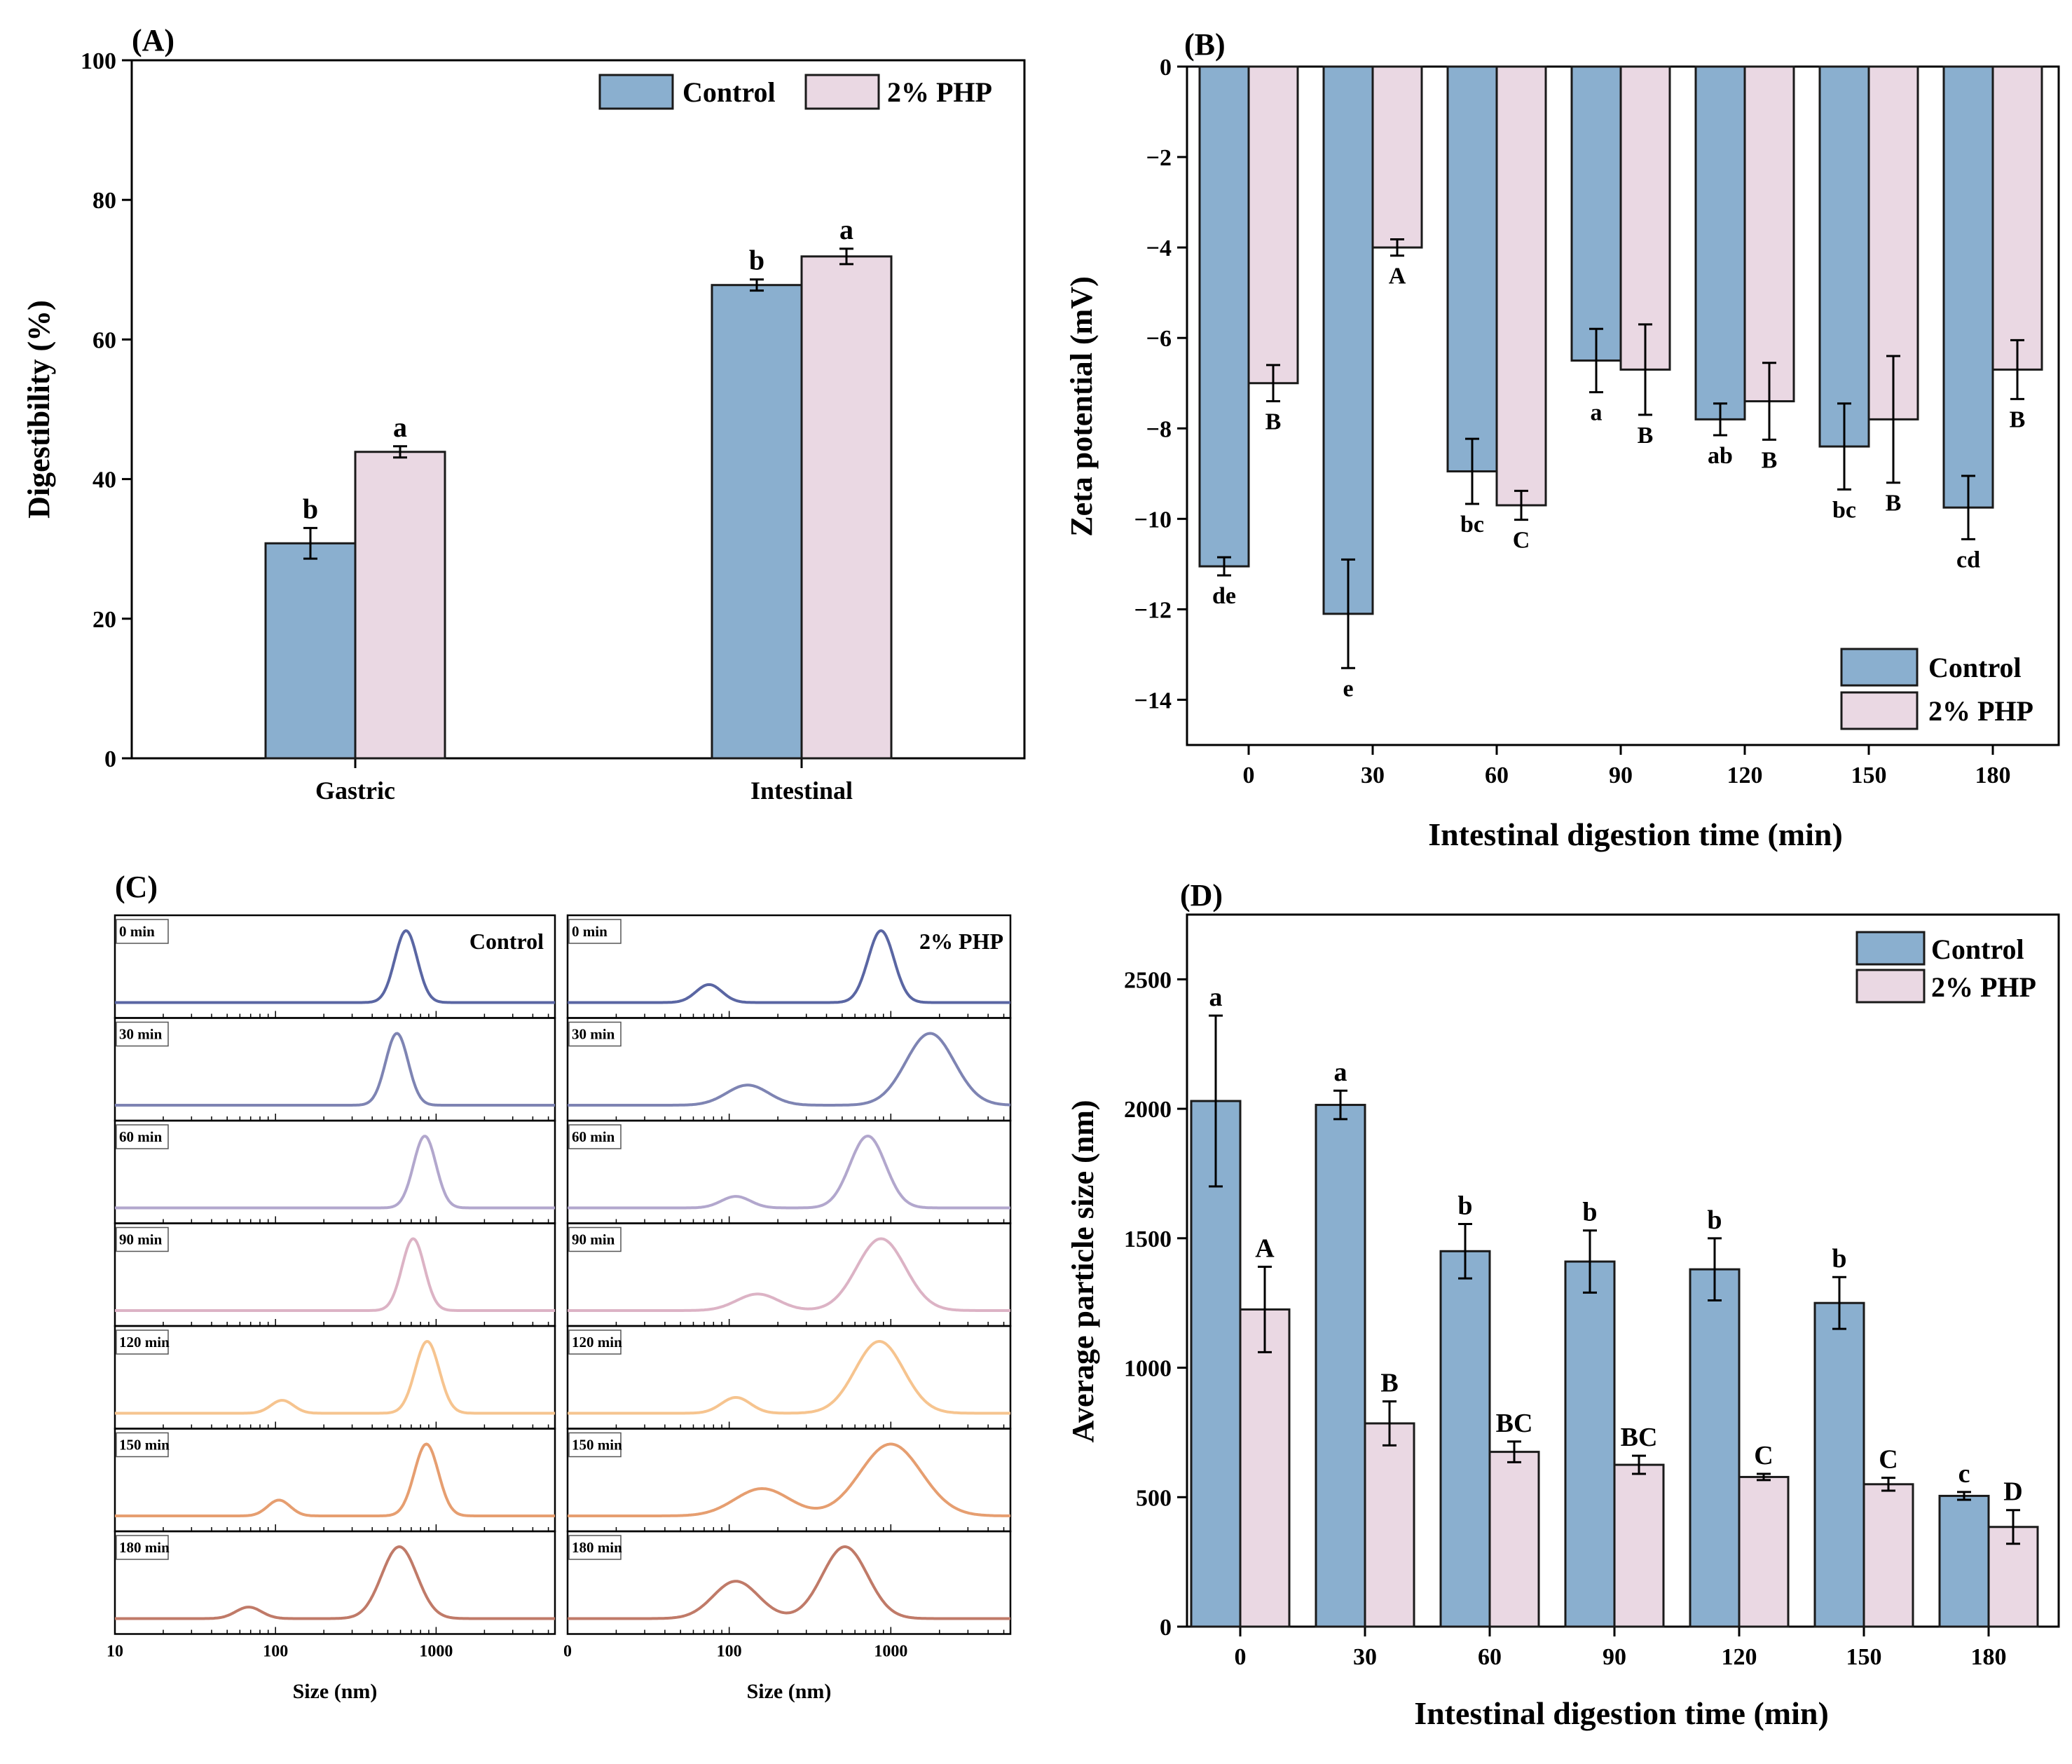  I want to click on panel-b-xticks: 0 30 60 90 120 150 180, so click(1627, 766).